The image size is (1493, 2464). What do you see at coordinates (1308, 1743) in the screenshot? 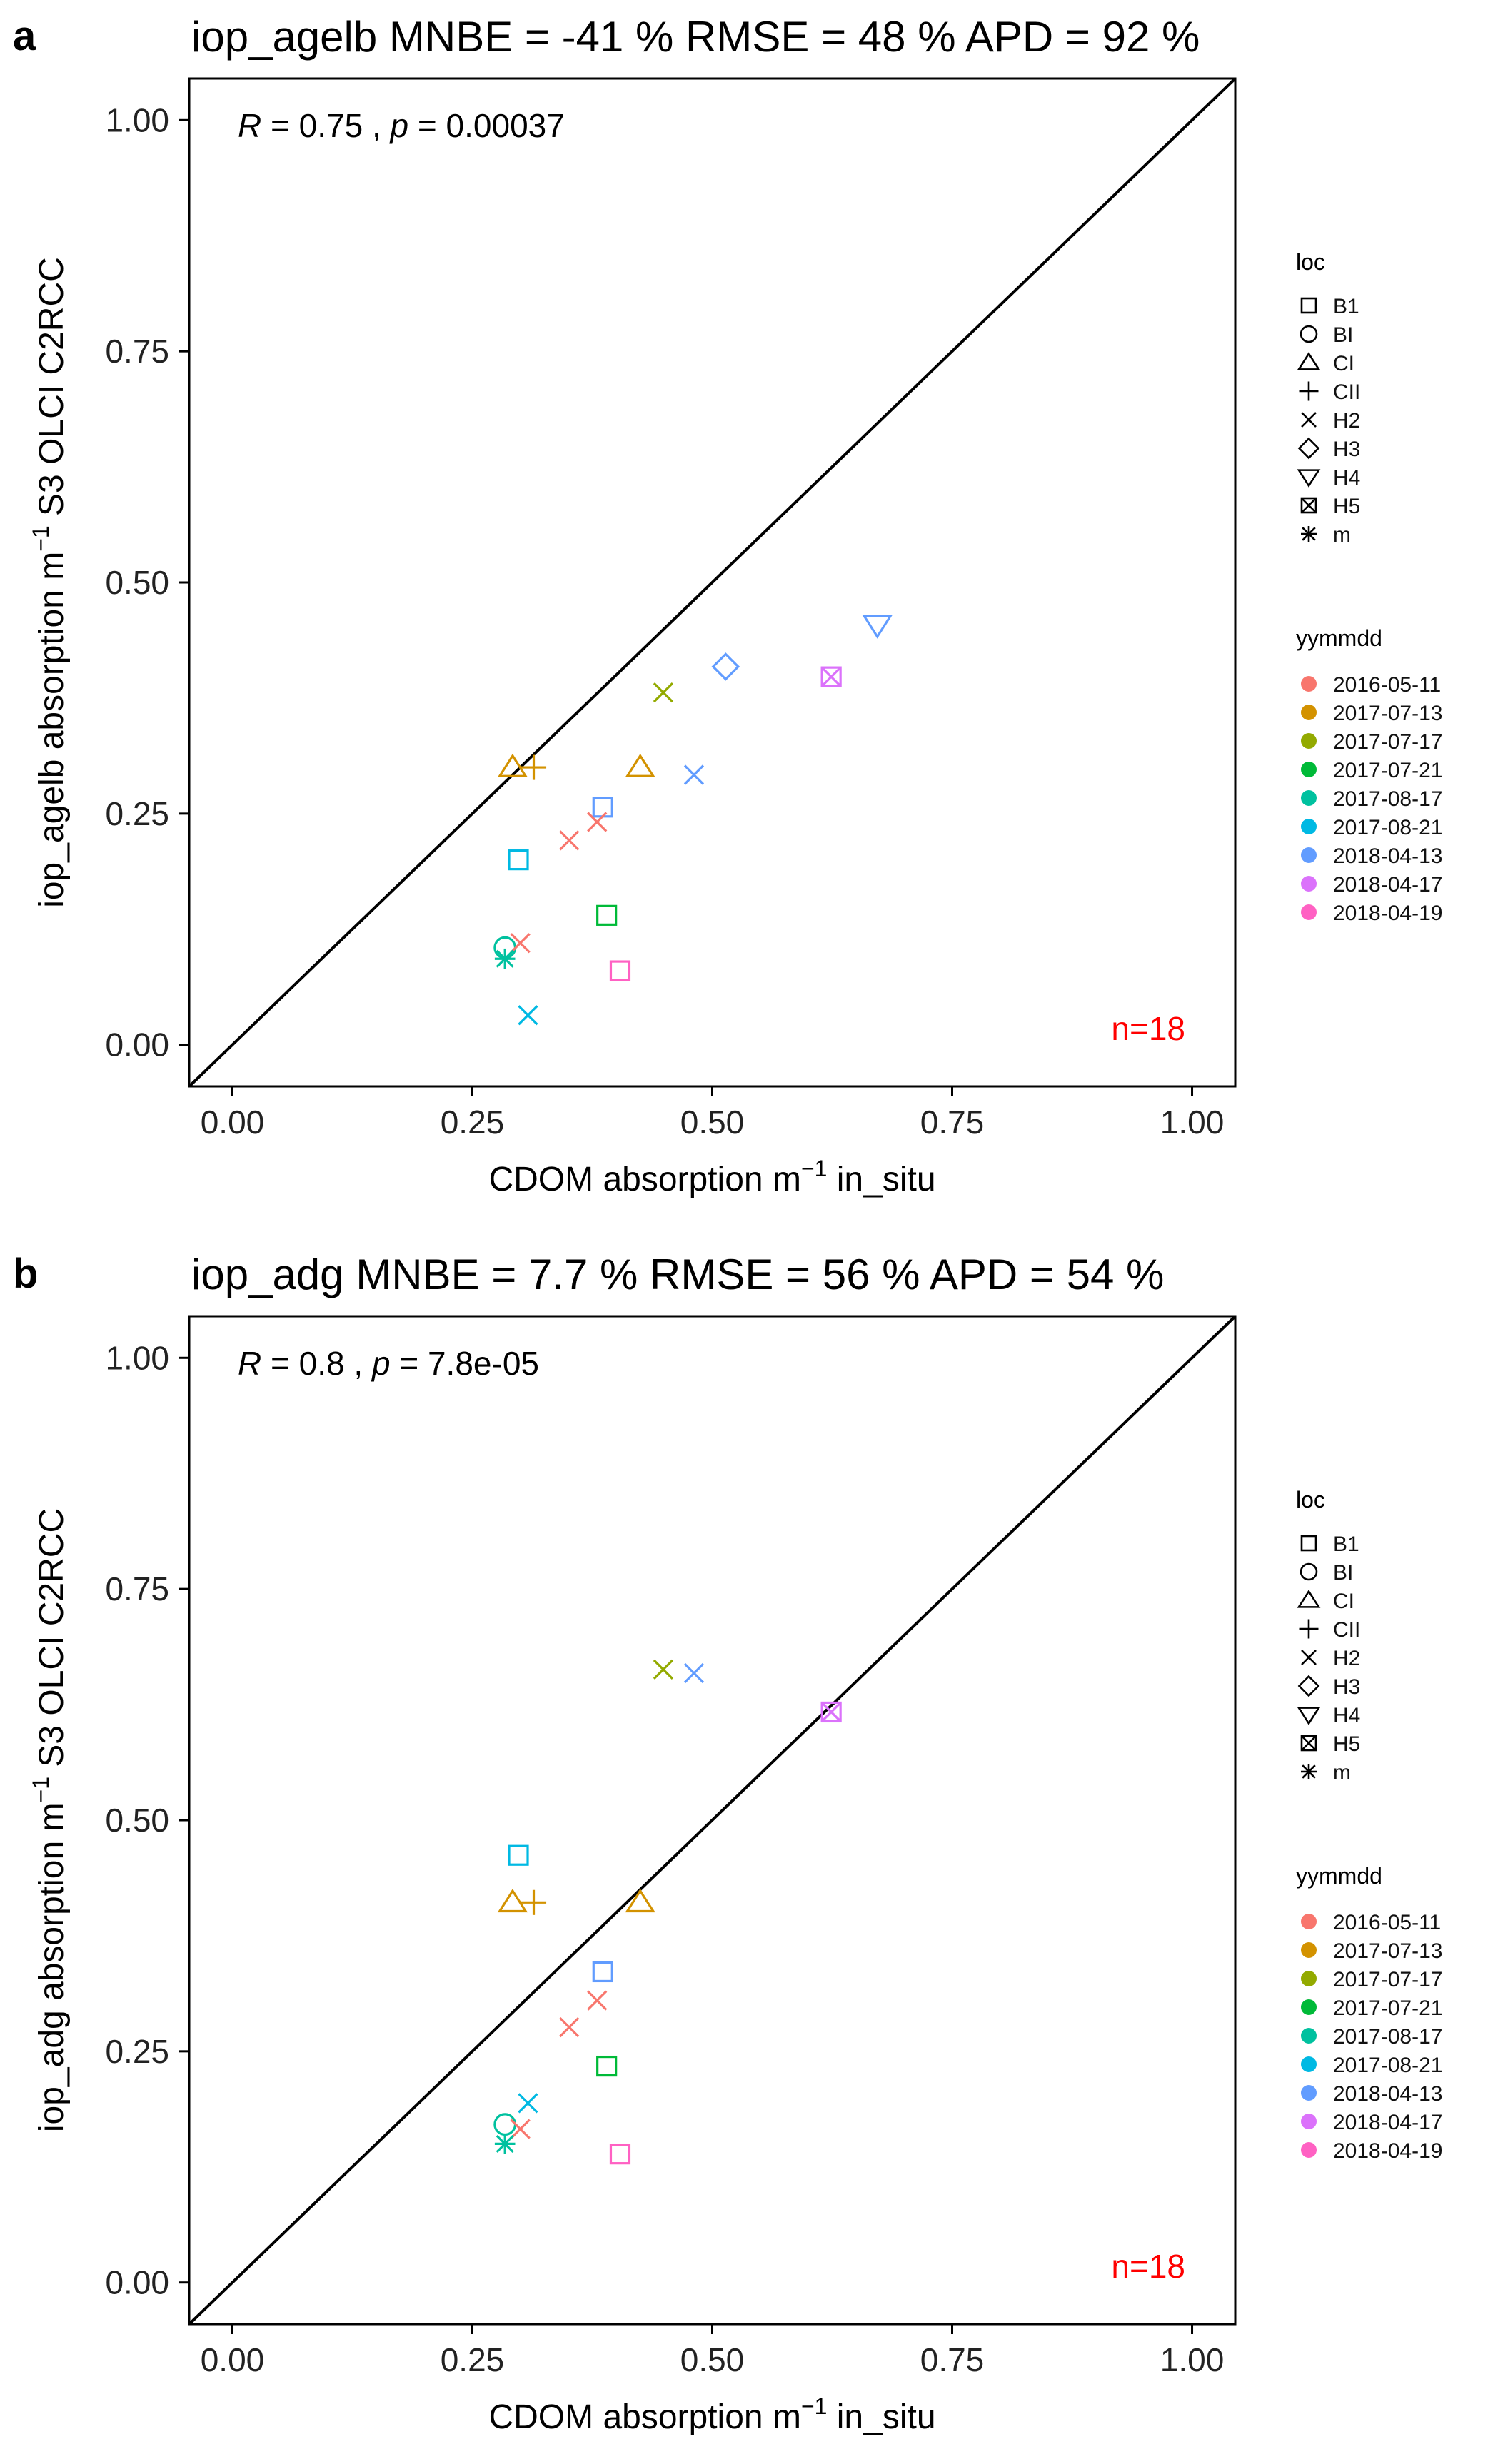
I see `legend-key-h5` at bounding box center [1308, 1743].